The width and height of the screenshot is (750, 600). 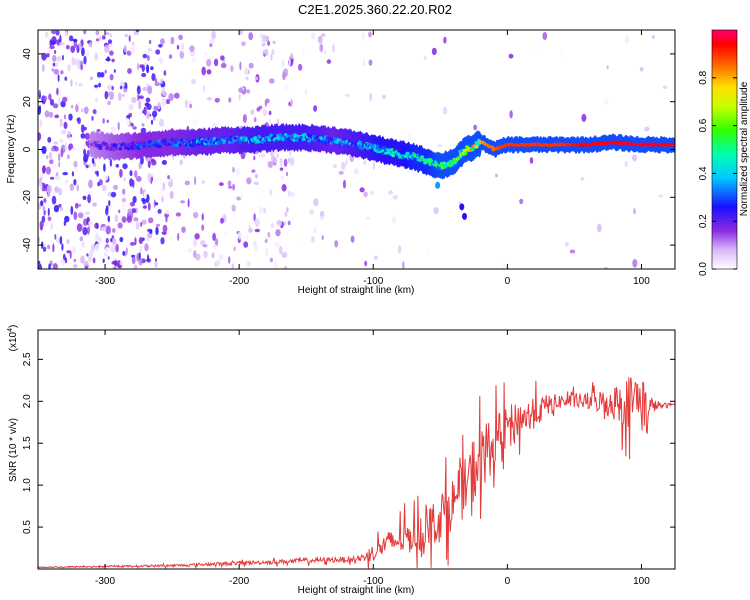 What do you see at coordinates (703, 173) in the screenshot?
I see `colorbar-tick-label: 0.4` at bounding box center [703, 173].